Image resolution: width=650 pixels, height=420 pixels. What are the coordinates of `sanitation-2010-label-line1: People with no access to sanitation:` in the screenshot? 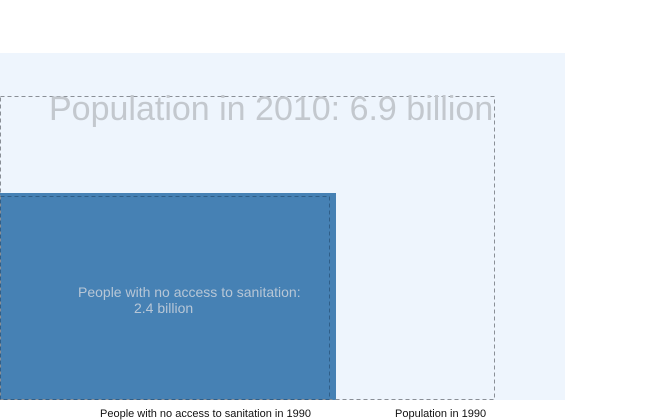 It's located at (189, 292).